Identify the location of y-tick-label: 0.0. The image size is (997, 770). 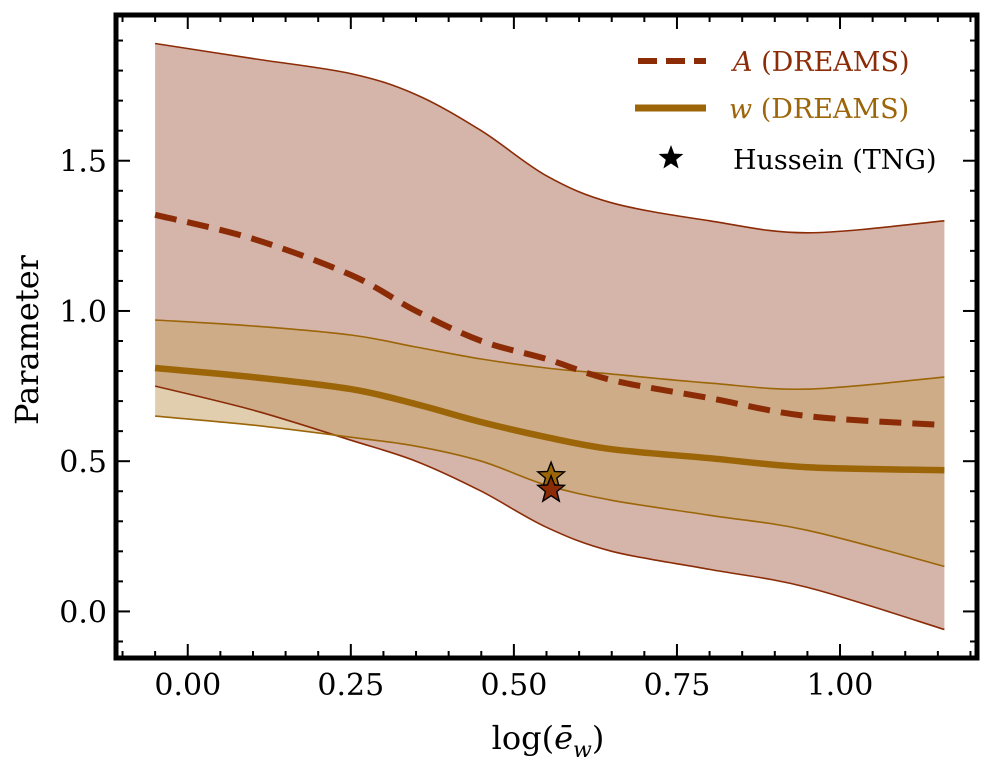
(83, 612).